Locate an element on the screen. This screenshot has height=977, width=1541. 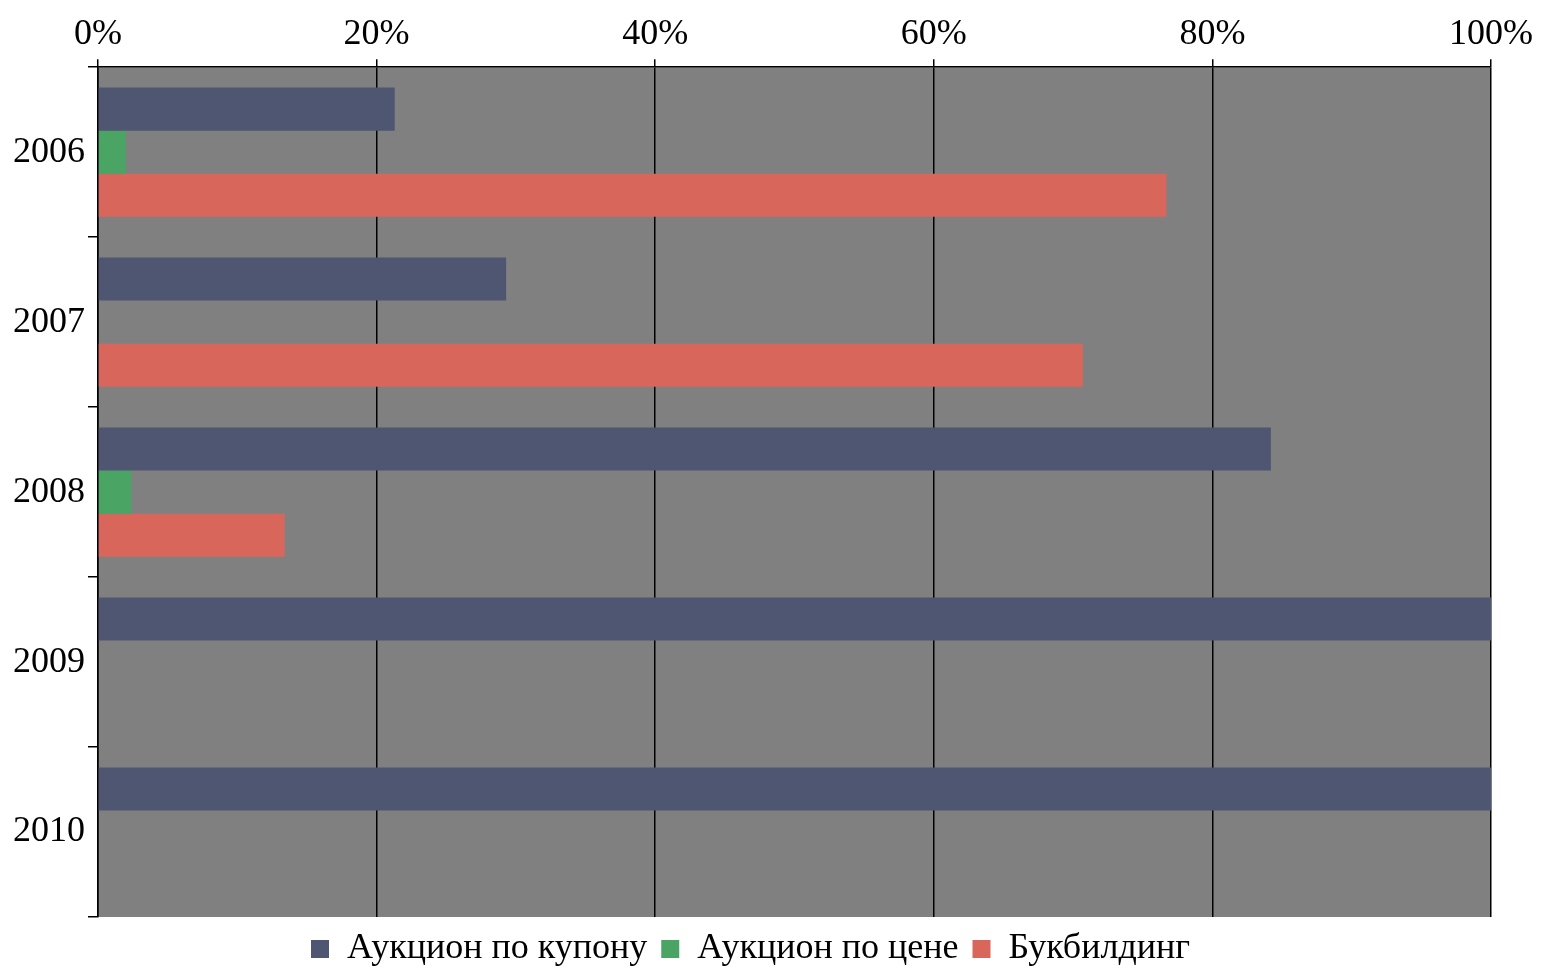
x-tick-label: 60% is located at coordinates (933, 32).